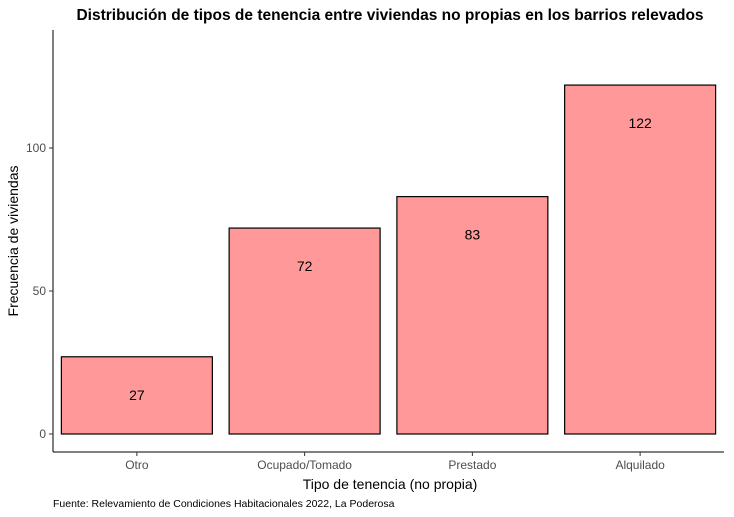 The height and width of the screenshot is (517, 734). What do you see at coordinates (42, 434) in the screenshot?
I see `y-tick-label: 0` at bounding box center [42, 434].